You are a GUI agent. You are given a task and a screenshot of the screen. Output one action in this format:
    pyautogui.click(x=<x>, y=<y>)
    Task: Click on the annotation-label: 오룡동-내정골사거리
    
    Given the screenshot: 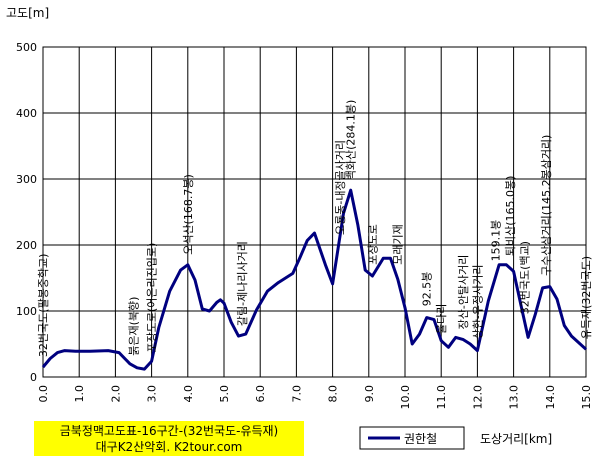 What is the action you would take?
    pyautogui.click(x=340, y=187)
    